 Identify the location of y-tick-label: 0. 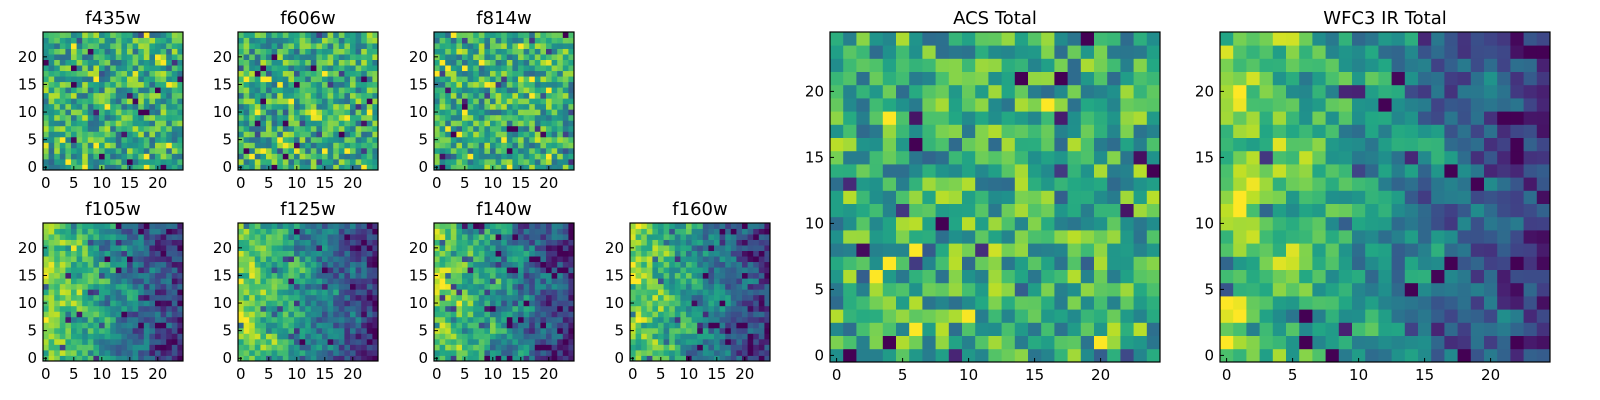
(32, 358).